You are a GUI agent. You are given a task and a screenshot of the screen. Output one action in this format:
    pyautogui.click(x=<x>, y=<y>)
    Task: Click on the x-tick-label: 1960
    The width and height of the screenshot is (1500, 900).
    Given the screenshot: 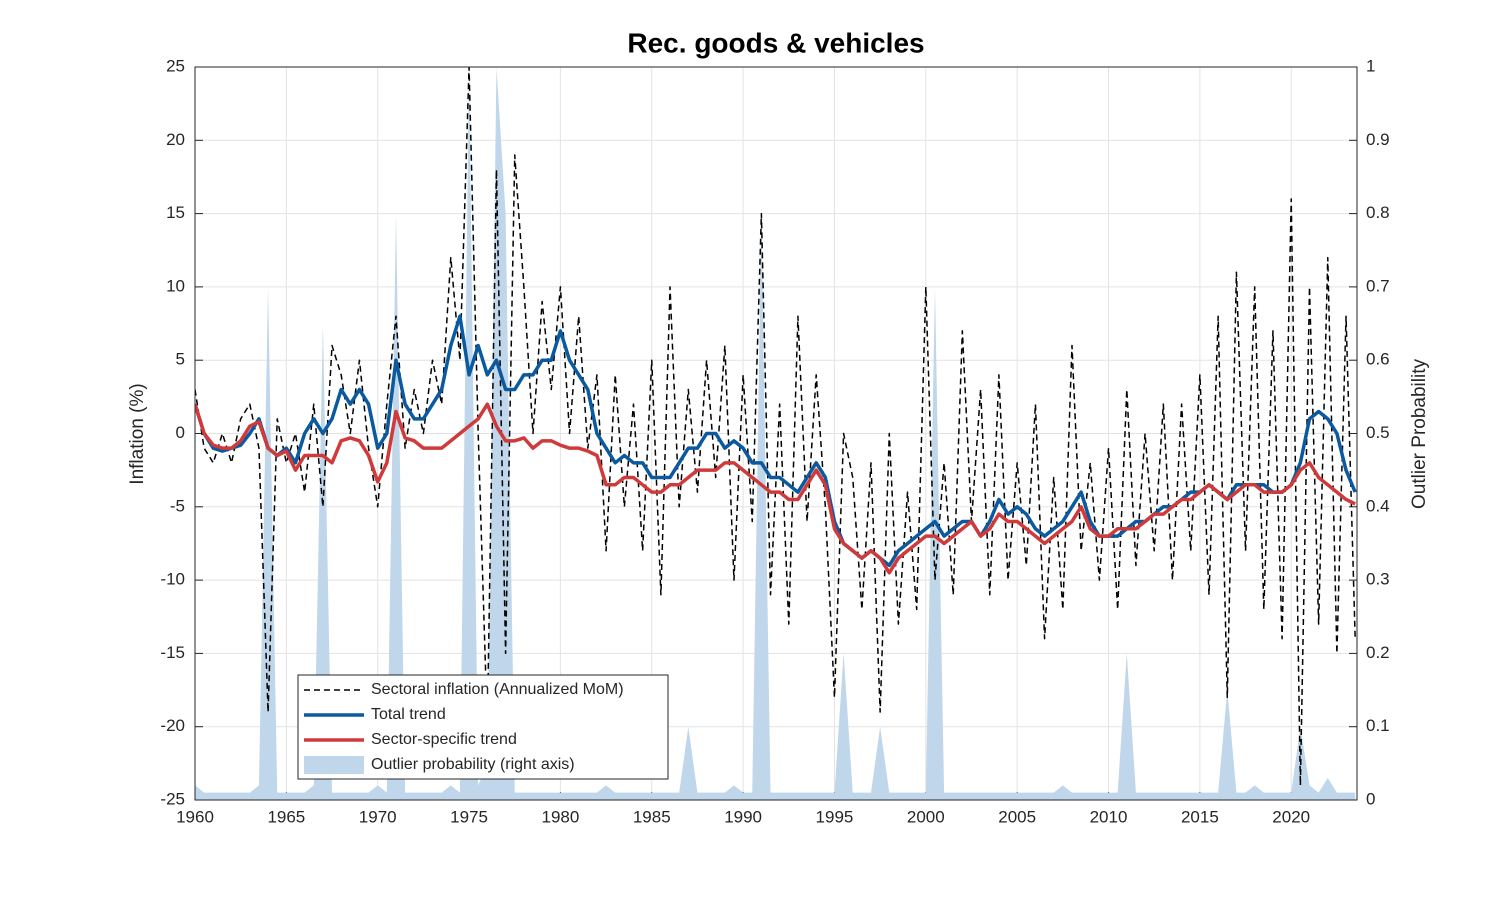 What is the action you would take?
    pyautogui.click(x=195, y=816)
    